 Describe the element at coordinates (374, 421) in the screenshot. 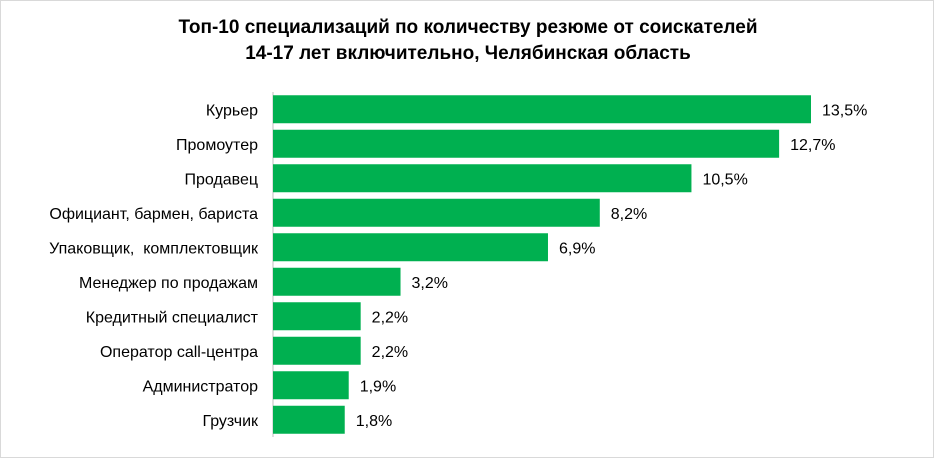

I see `value-label: 1,8%` at that location.